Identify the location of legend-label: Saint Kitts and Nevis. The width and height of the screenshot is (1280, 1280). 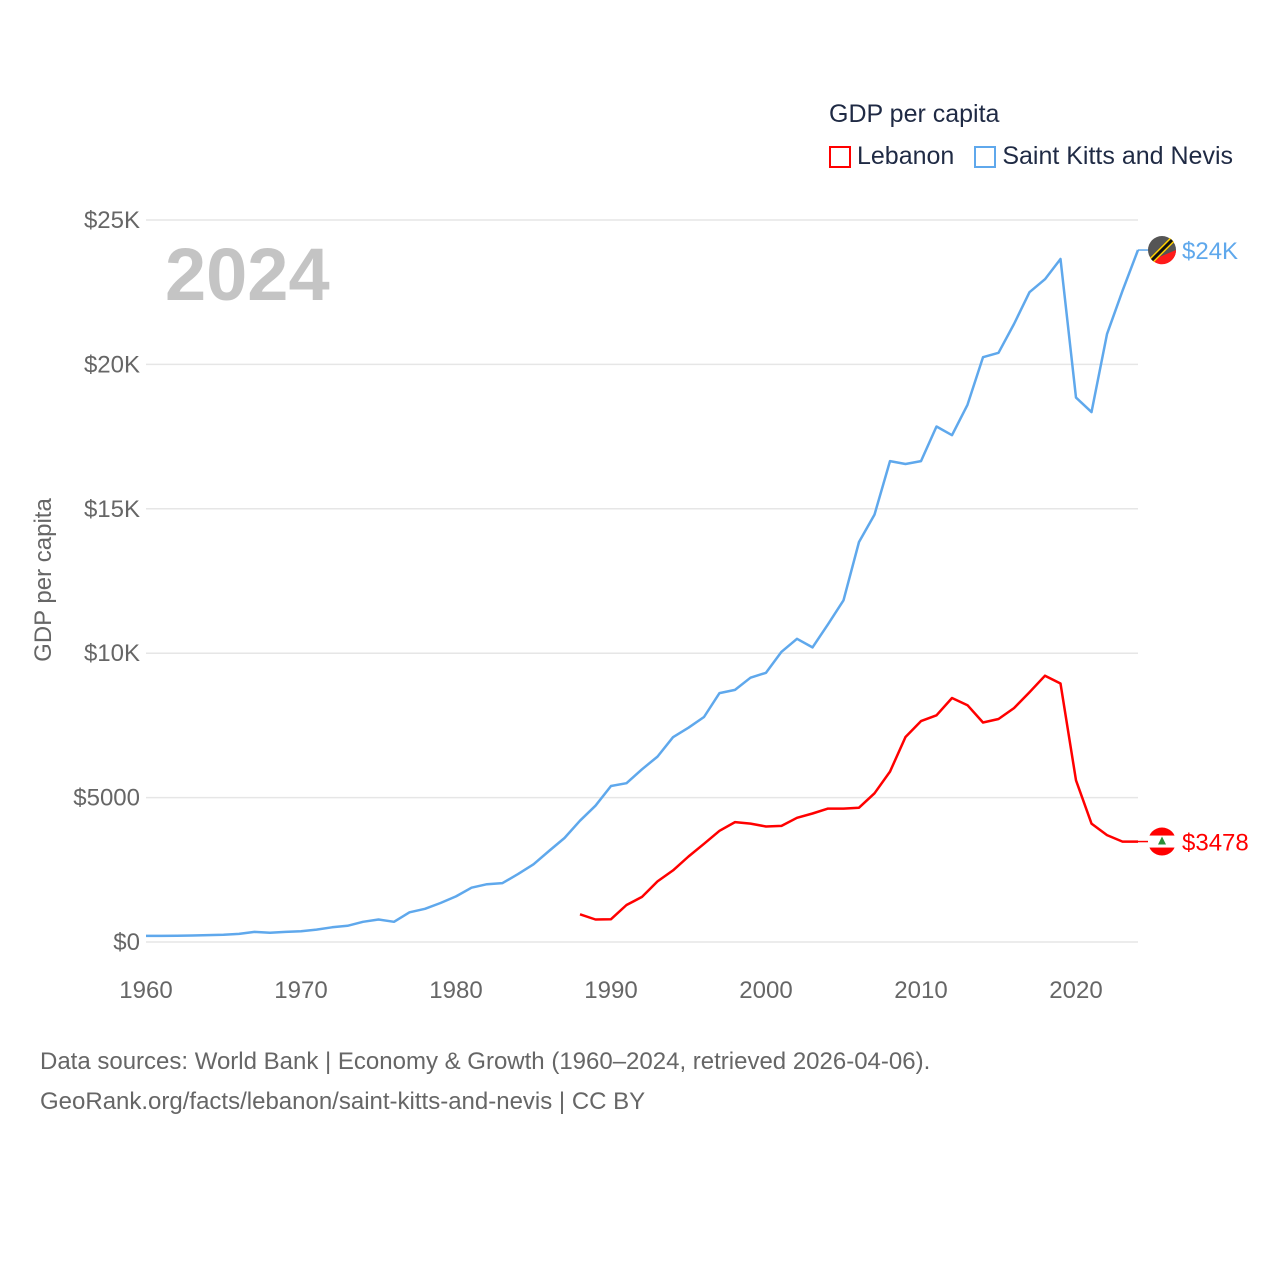
(1117, 156).